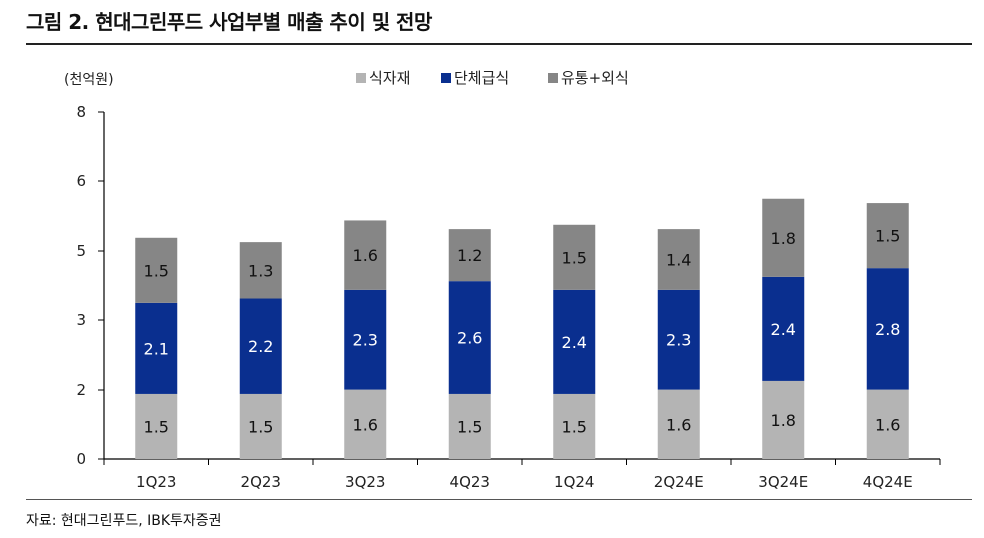 This screenshot has width=984, height=538. I want to click on y-tick-label: 6, so click(81, 181).